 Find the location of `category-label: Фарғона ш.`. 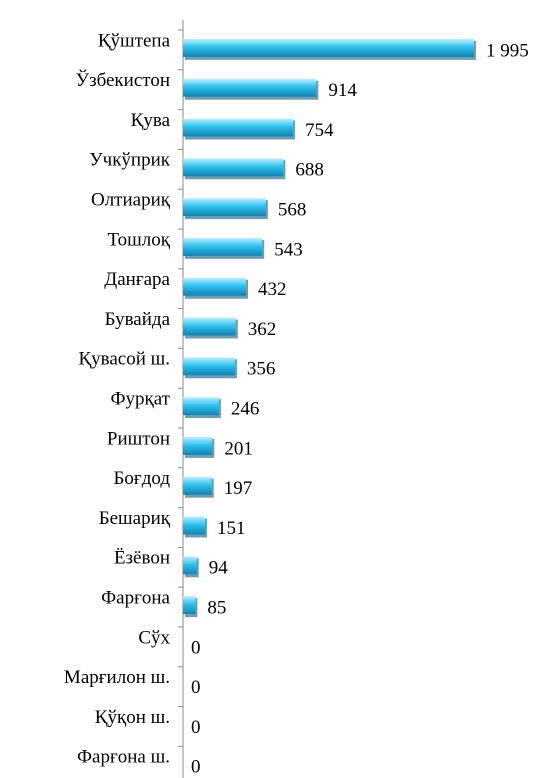

category-label: Фарғона ш. is located at coordinates (123, 757).